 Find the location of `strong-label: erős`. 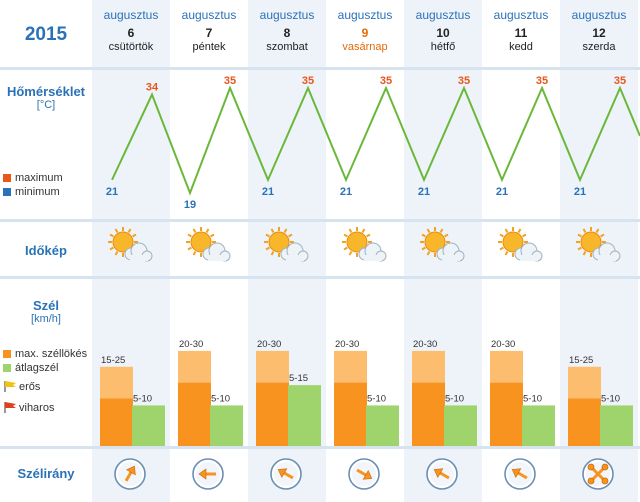

strong-label: erős is located at coordinates (30, 387).